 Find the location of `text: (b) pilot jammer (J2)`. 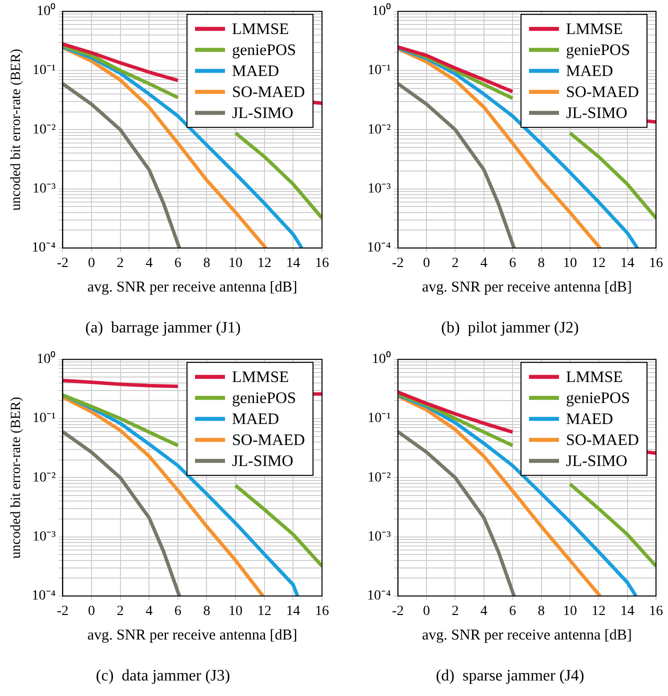

text: (b) pilot jammer (J2) is located at coordinates (510, 328).